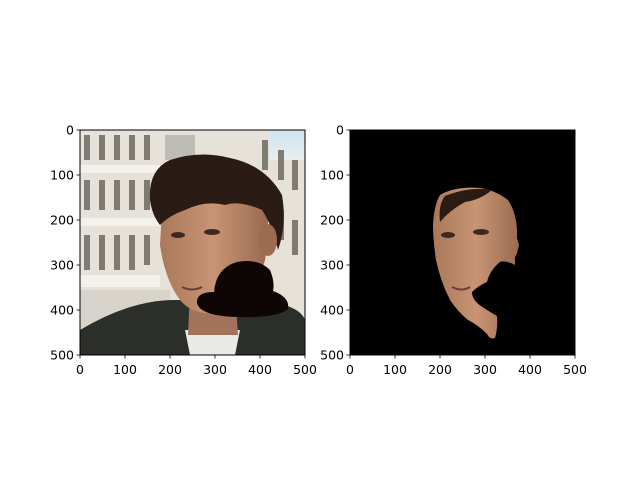 The width and height of the screenshot is (640, 480). I want to click on left-x-tick-label: 400, so click(260, 369).